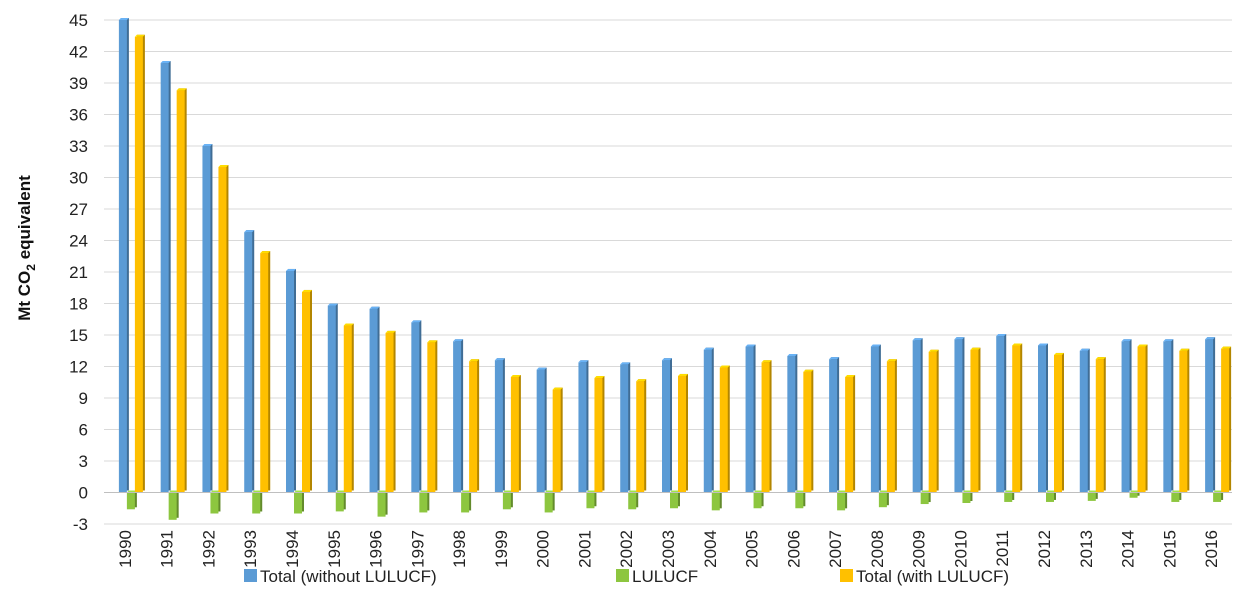 This screenshot has width=1239, height=596. Describe the element at coordinates (78, 241) in the screenshot. I see `y-tick-label: 24` at that location.